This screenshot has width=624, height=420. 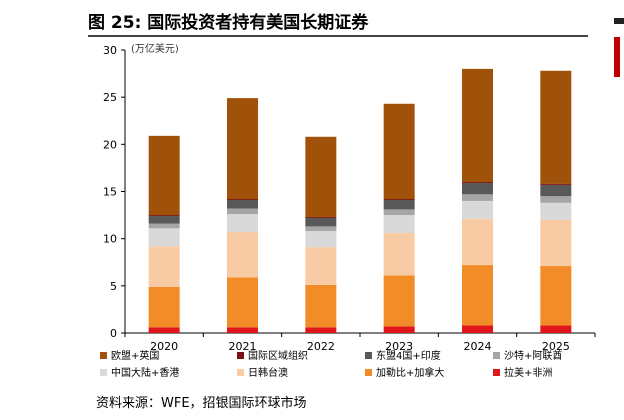 I want to click on y-tick-label: 0, so click(x=113, y=333).